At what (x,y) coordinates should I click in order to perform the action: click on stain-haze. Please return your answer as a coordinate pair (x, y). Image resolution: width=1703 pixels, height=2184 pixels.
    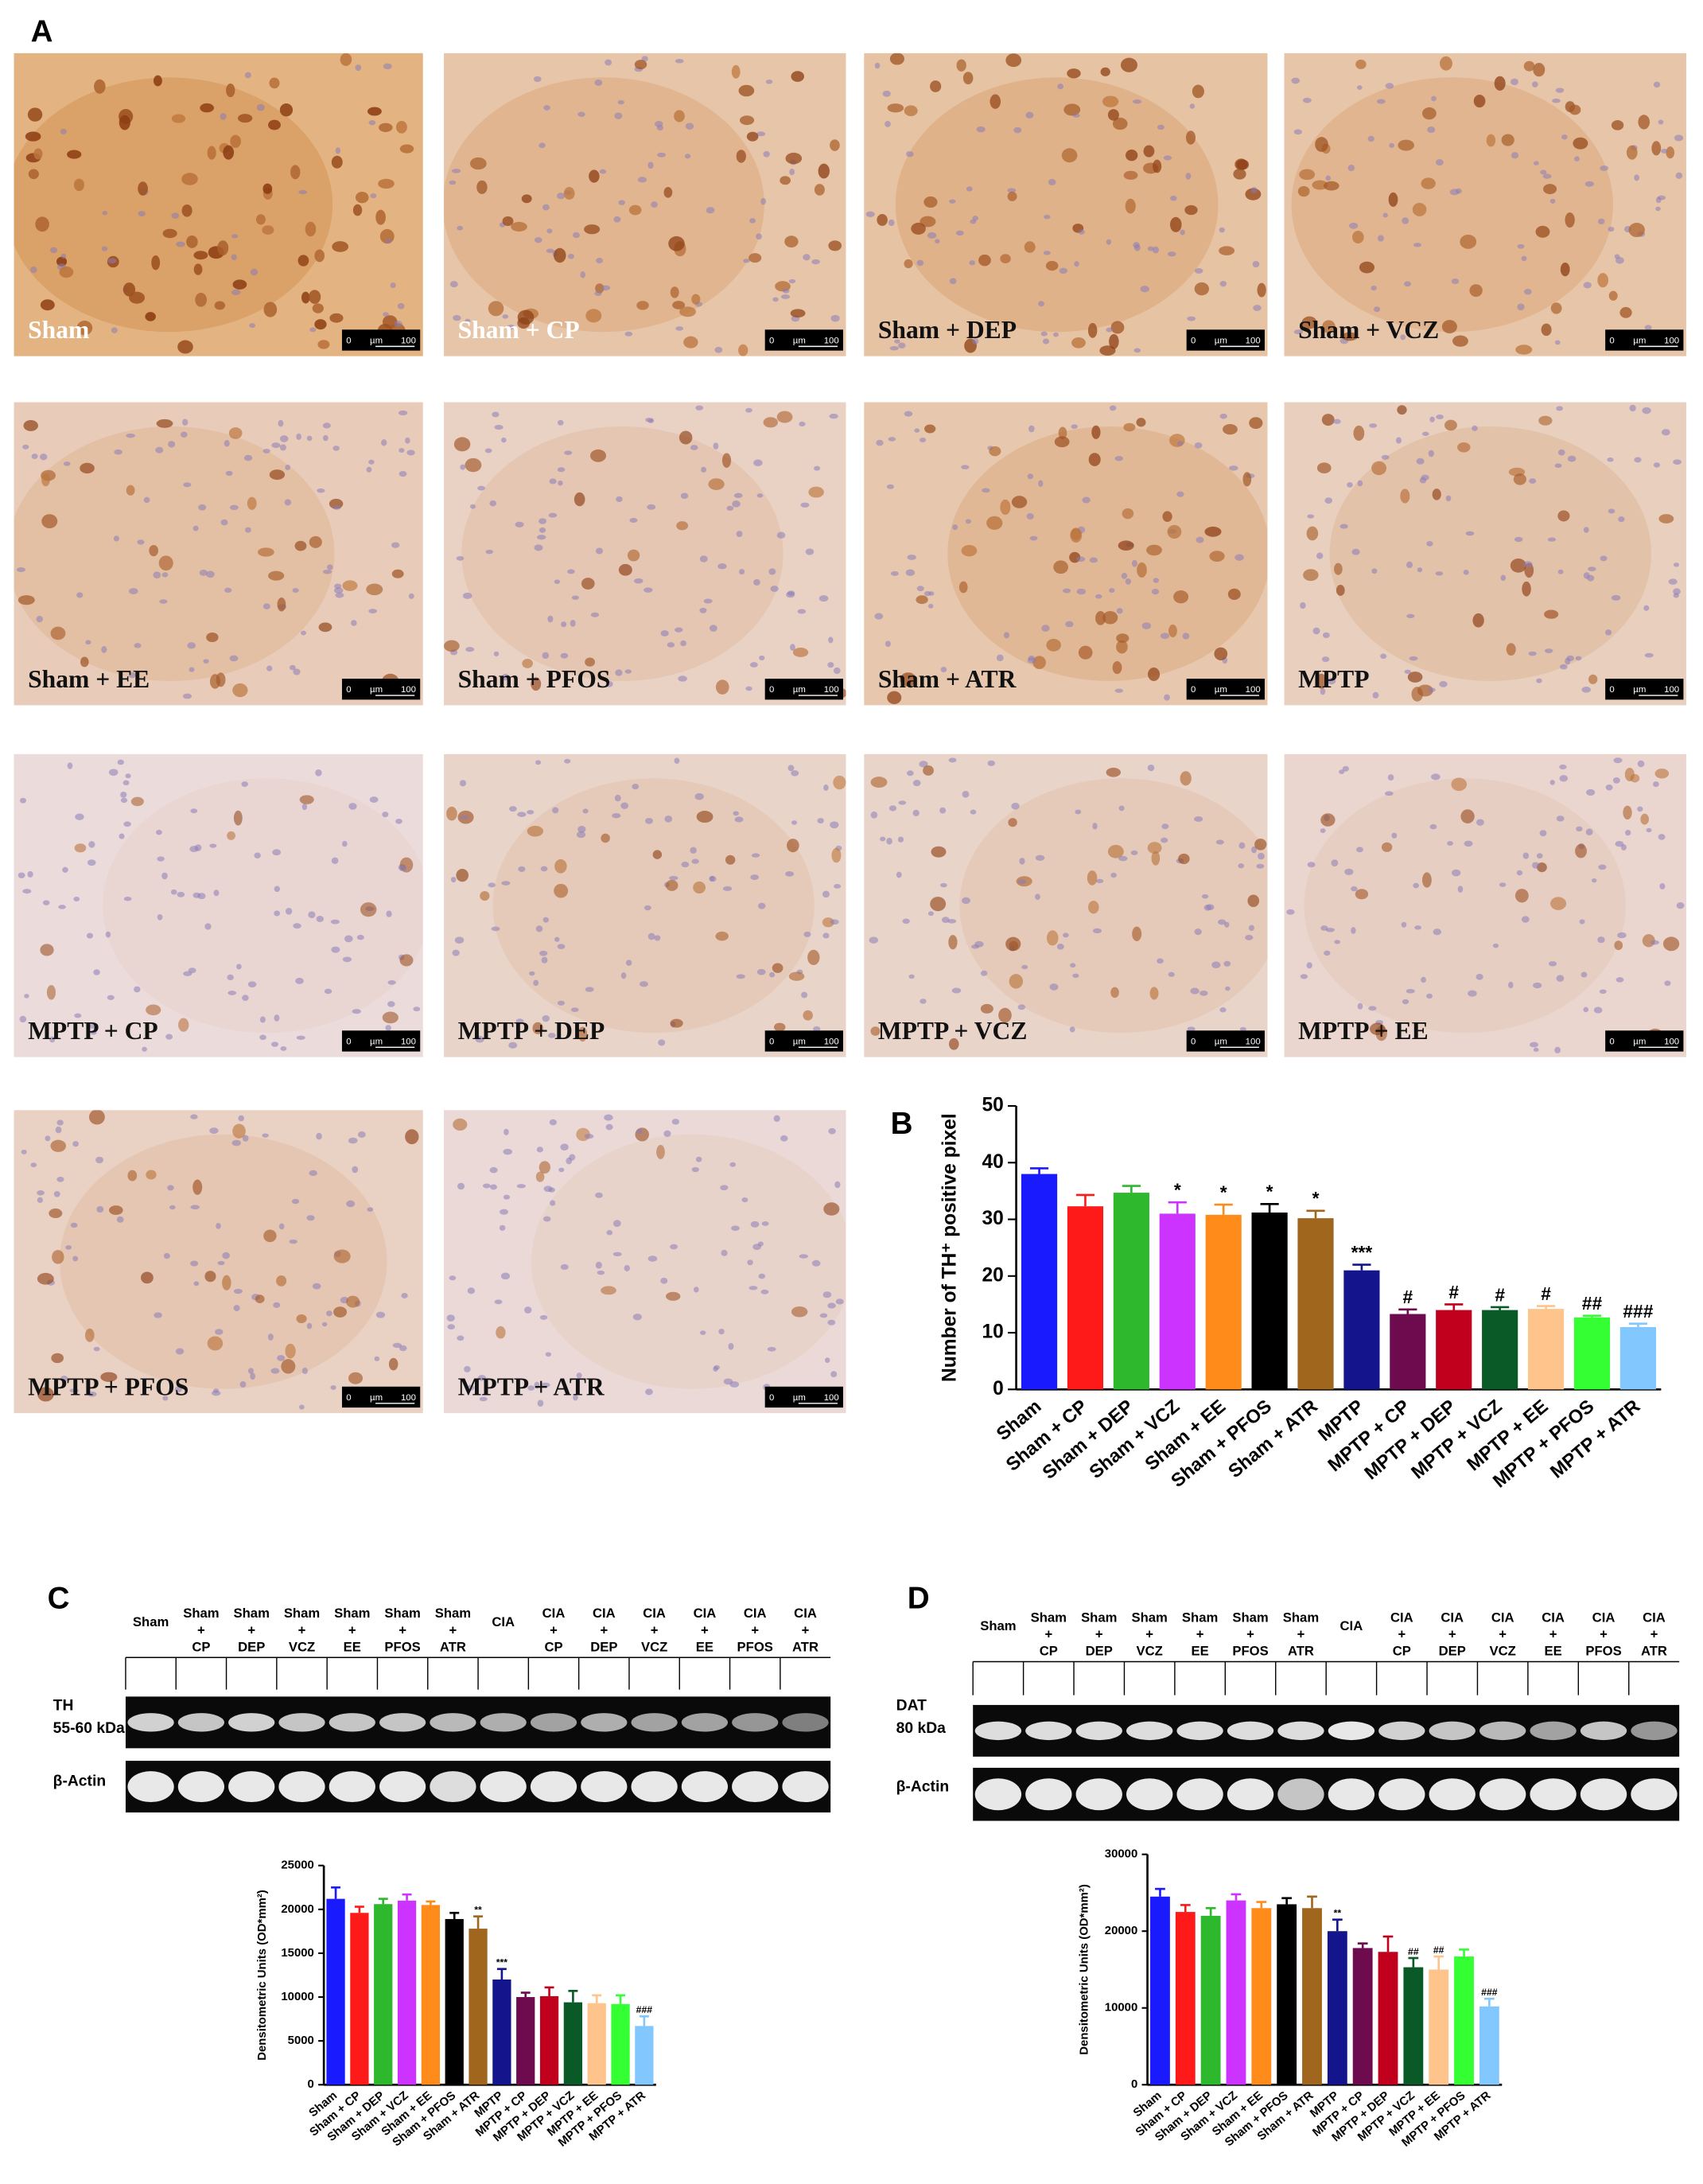
    Looking at the image, I should click on (263, 906).